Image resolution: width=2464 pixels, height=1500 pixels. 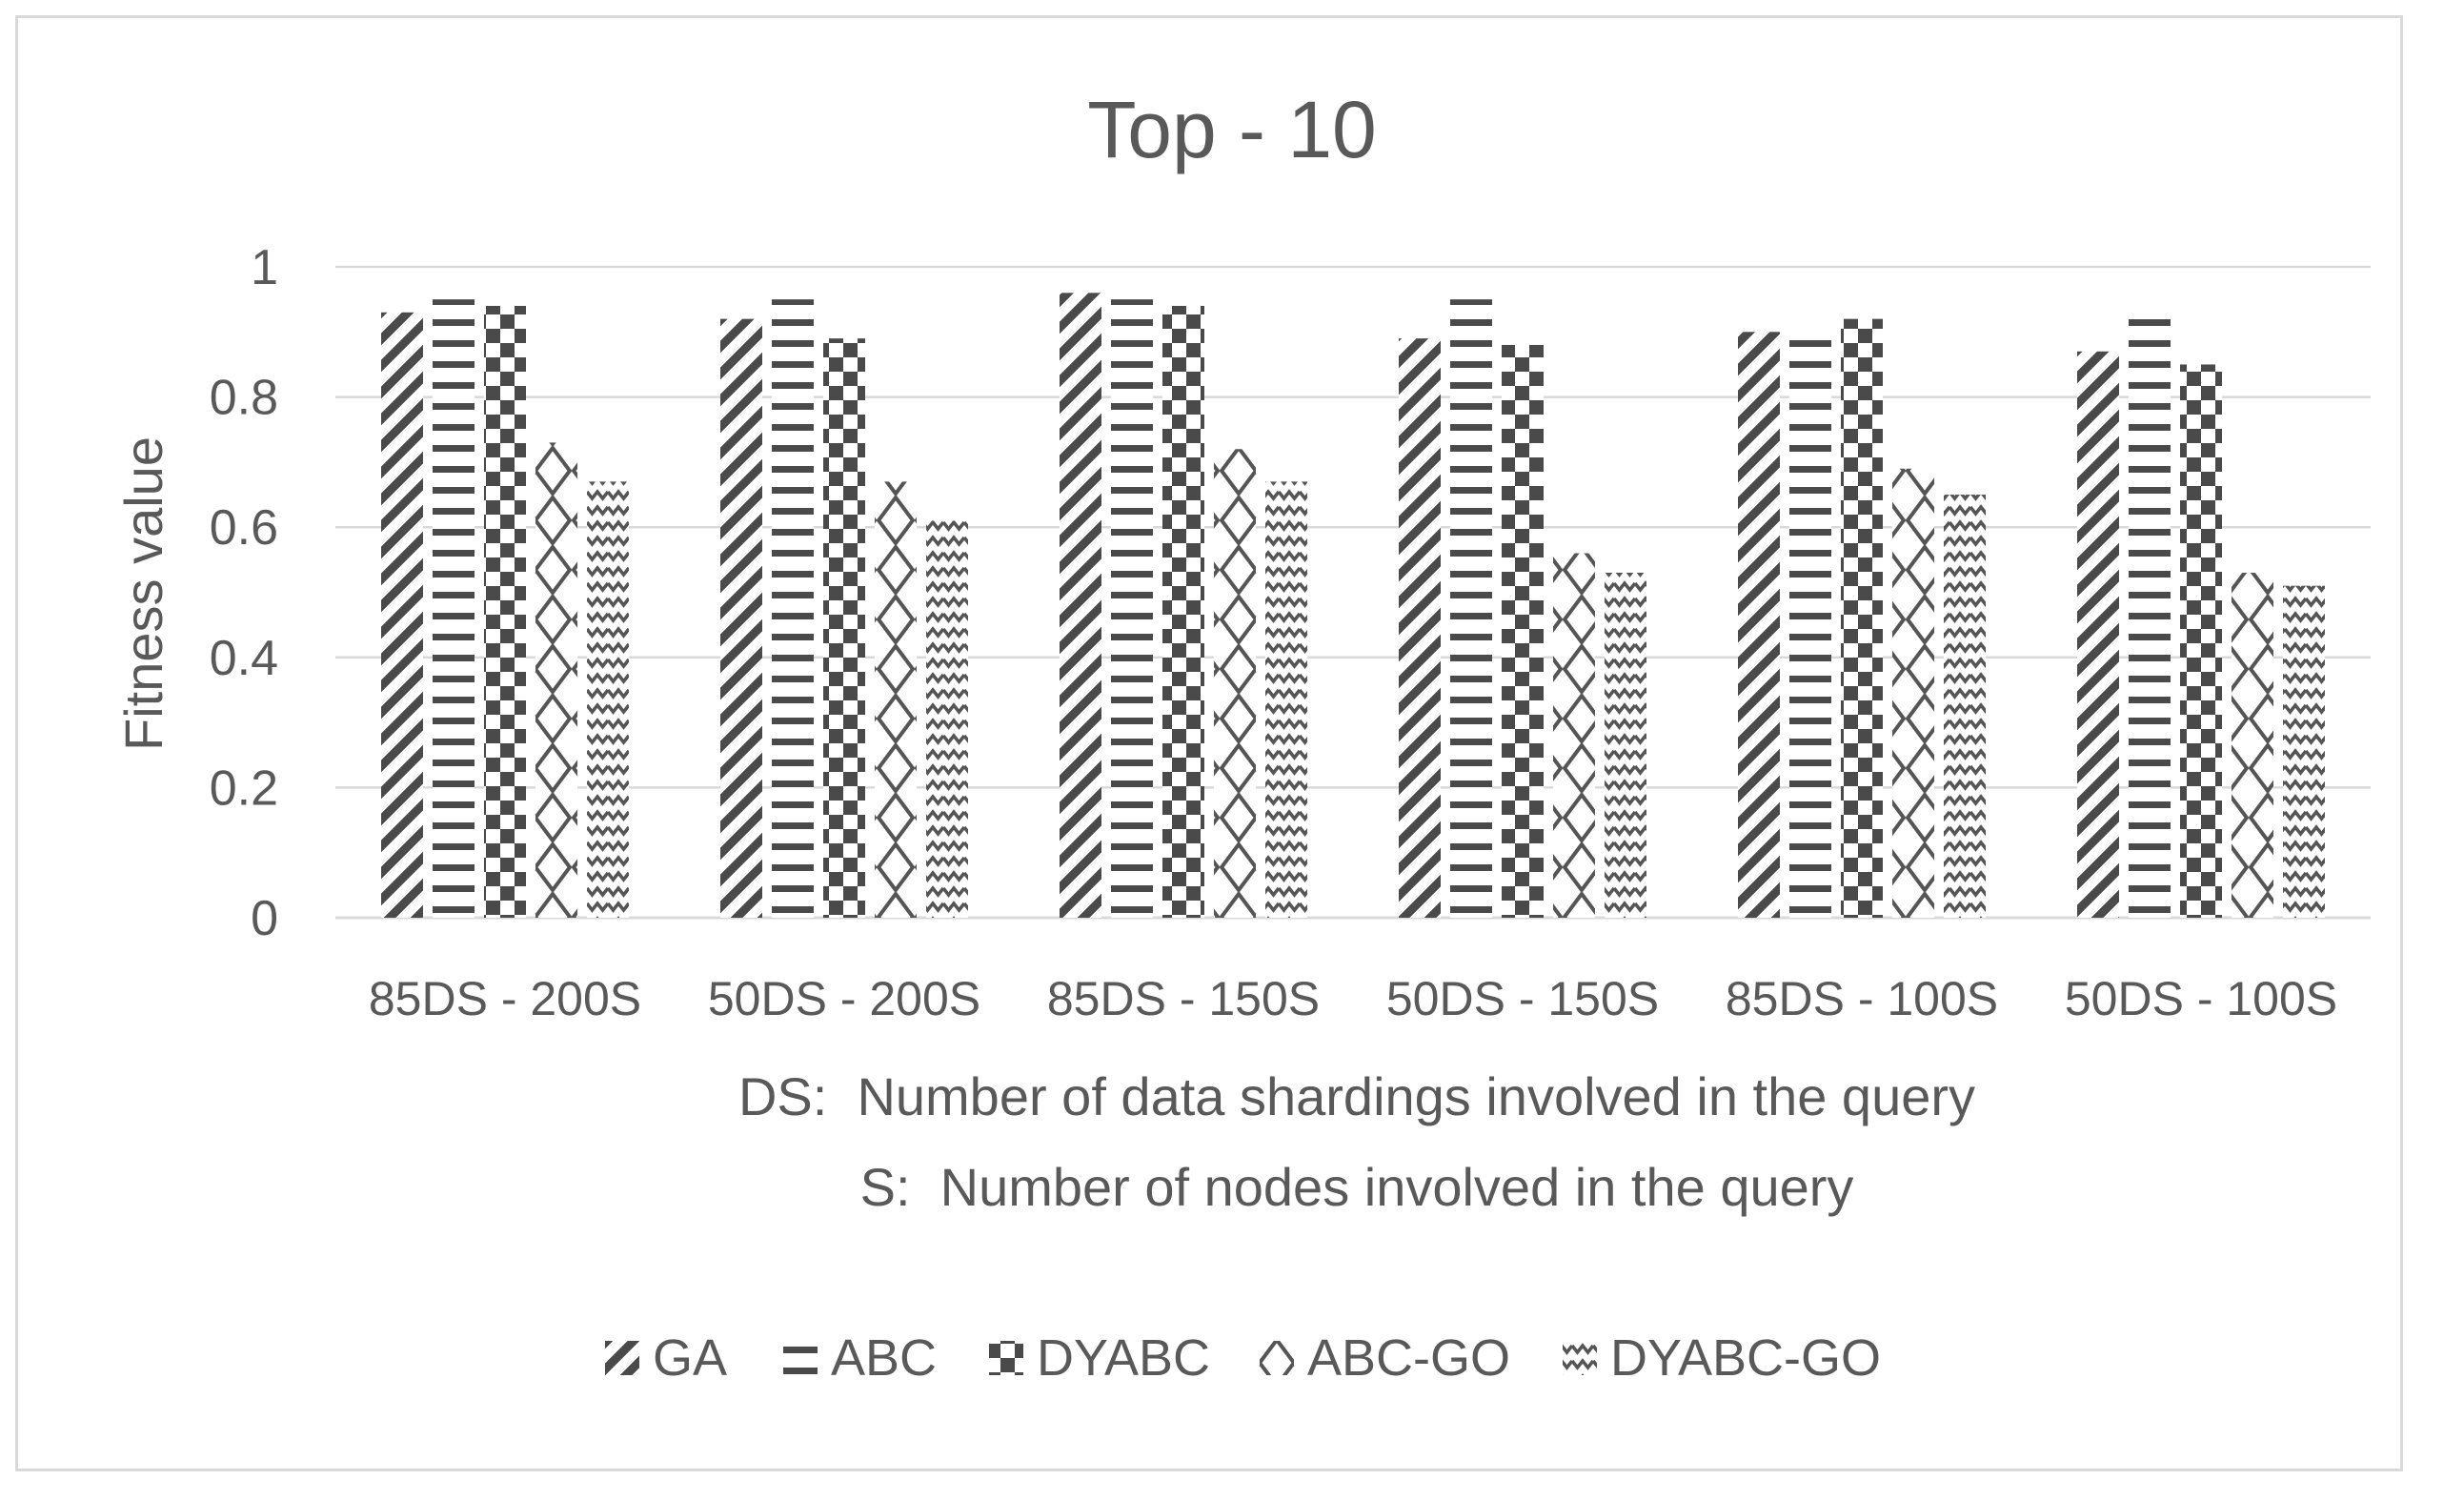 I want to click on x-category-label: 50DS - 200S, so click(x=844, y=998).